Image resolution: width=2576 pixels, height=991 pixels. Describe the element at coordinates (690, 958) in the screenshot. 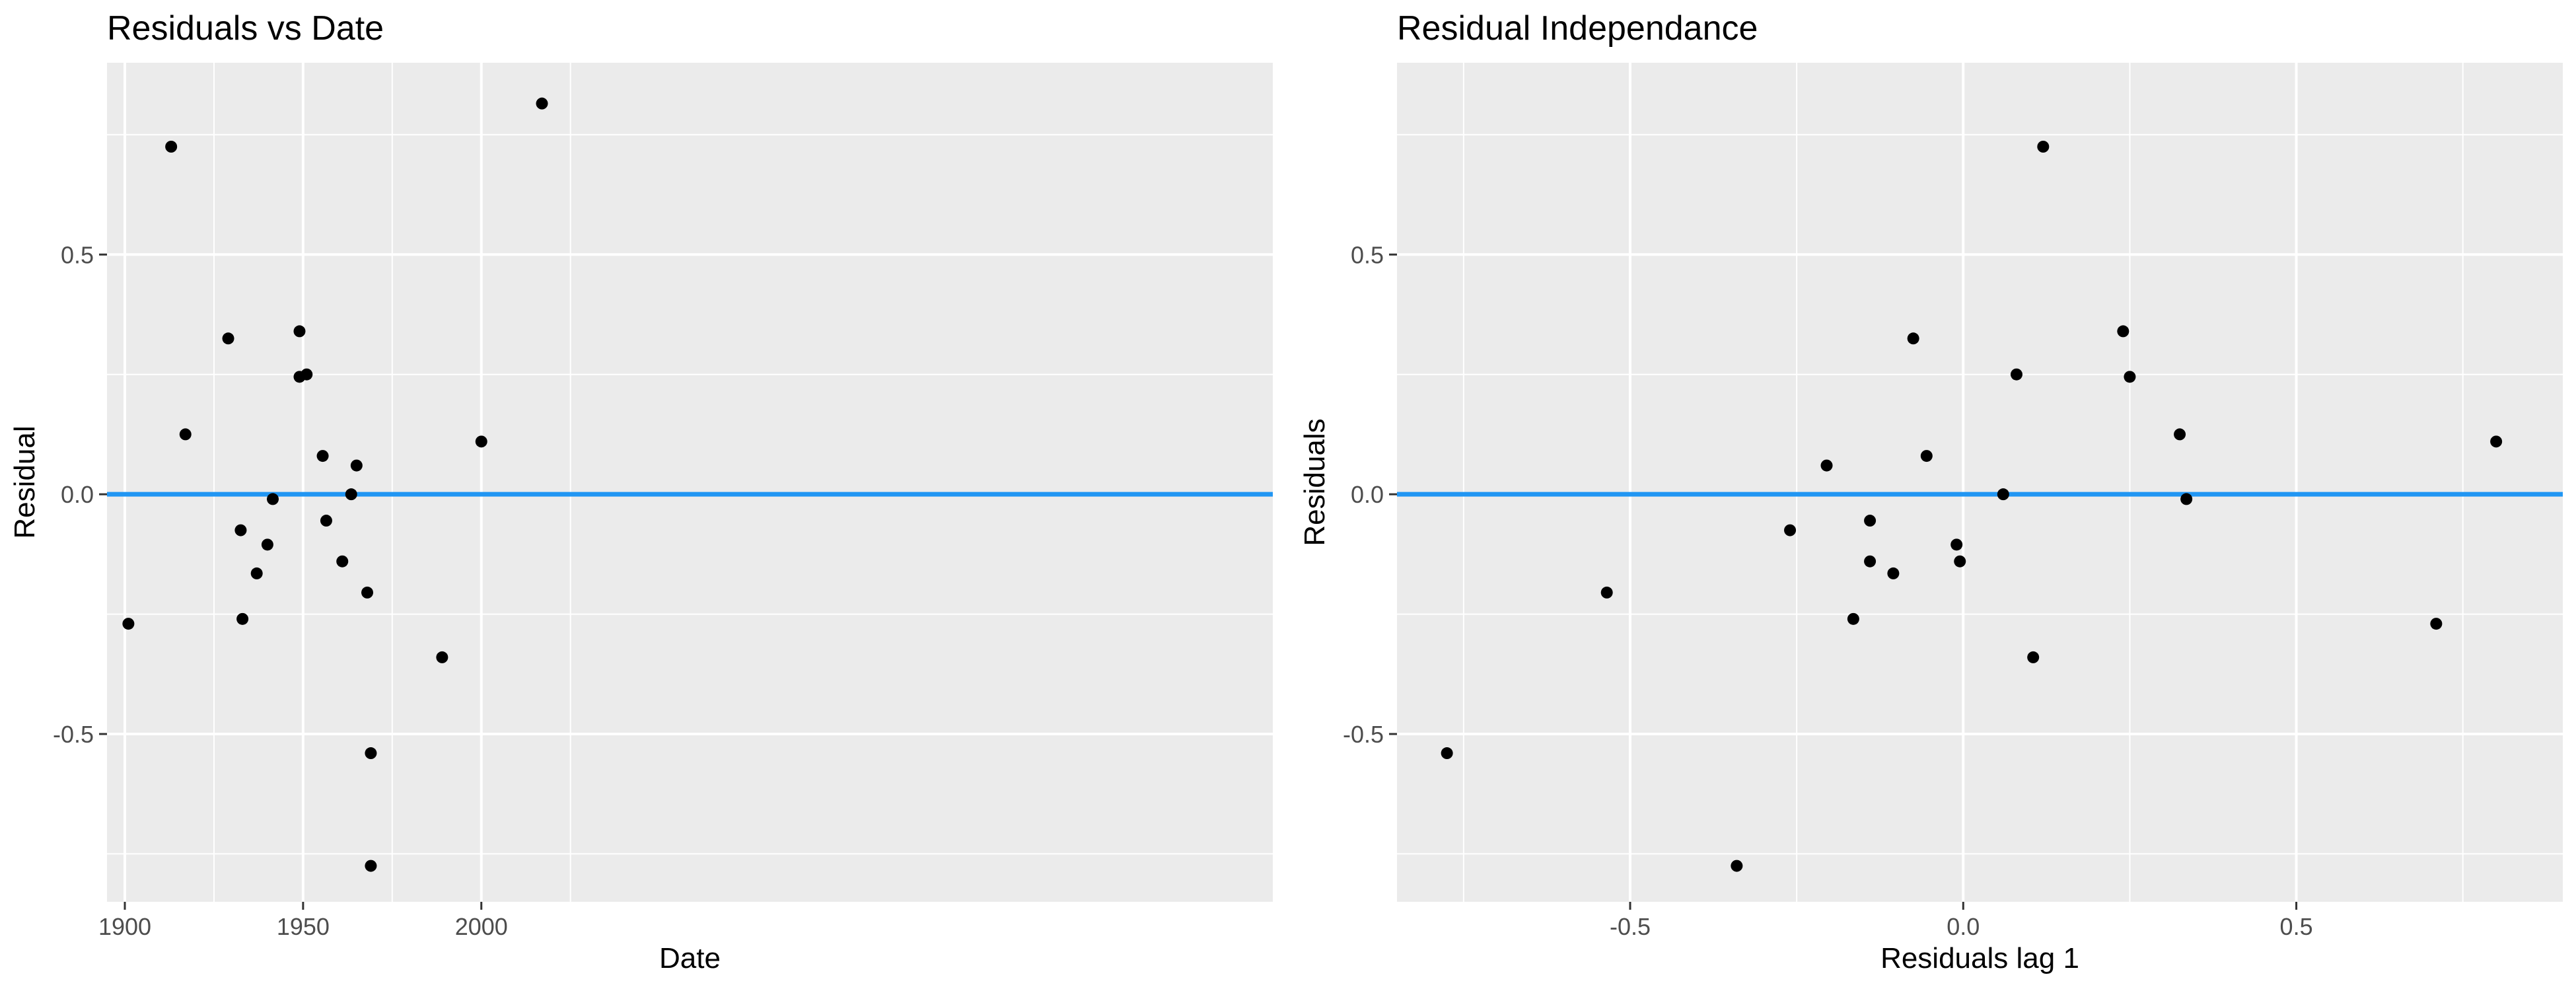

I see `x-axis-label: Date` at that location.